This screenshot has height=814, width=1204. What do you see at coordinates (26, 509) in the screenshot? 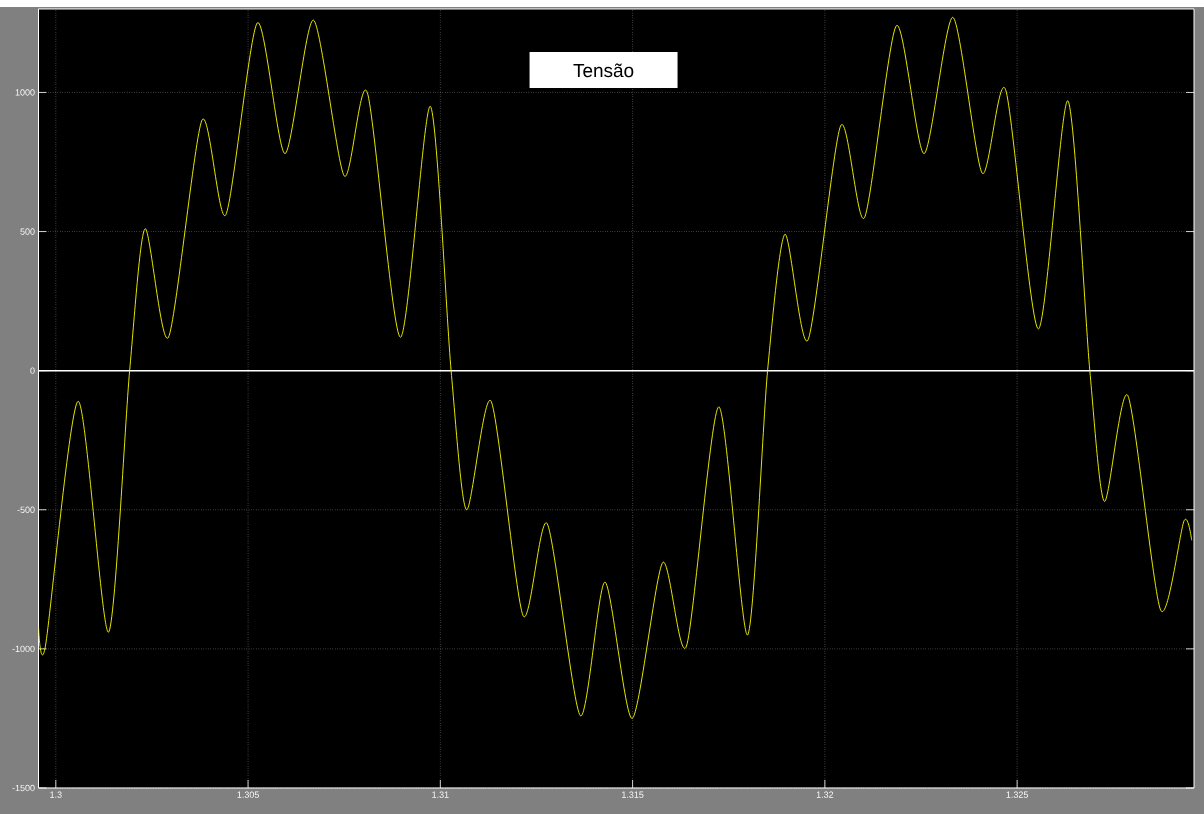
I see `y-tick-label: -500` at bounding box center [26, 509].